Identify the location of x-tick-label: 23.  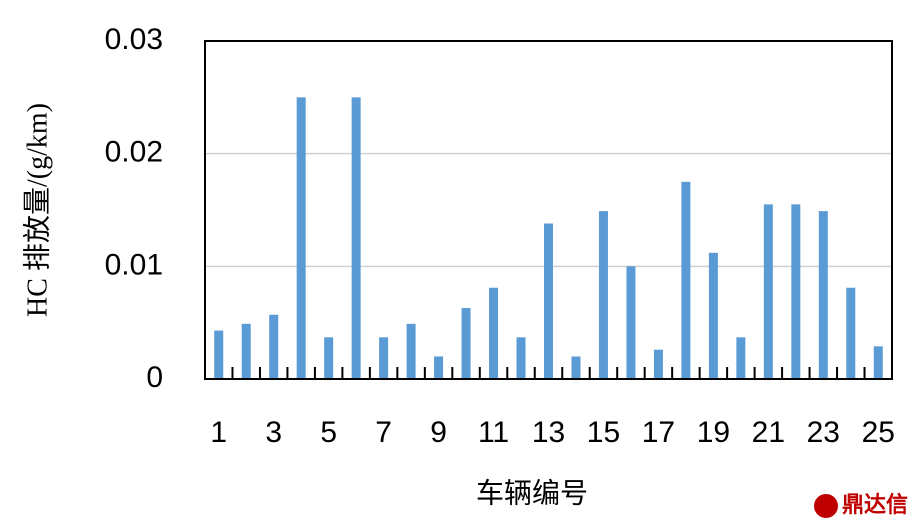
(823, 432).